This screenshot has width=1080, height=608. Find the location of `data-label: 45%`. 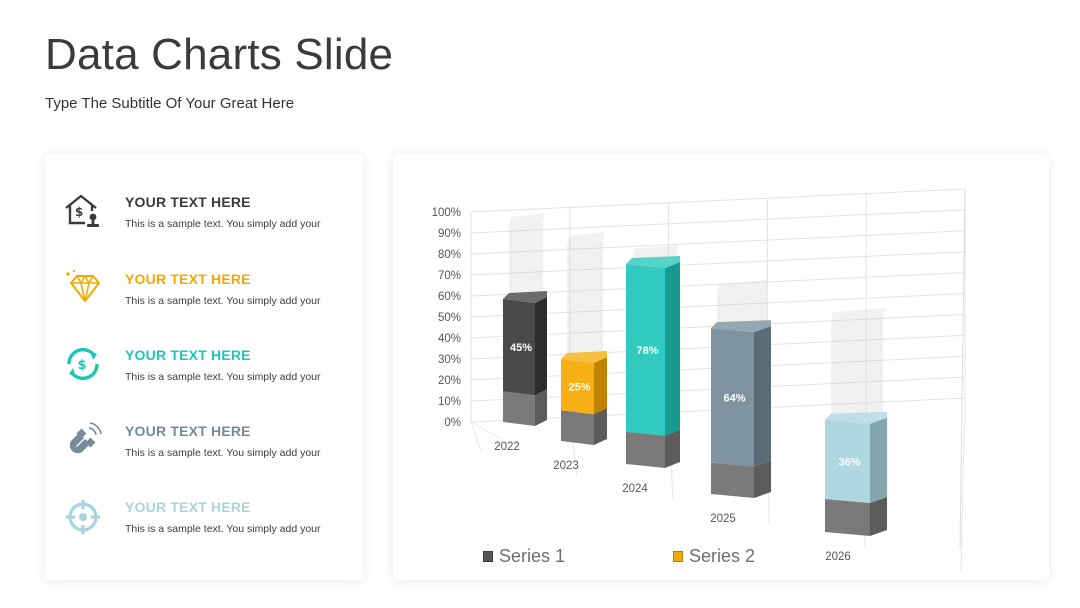

data-label: 45% is located at coordinates (521, 348).